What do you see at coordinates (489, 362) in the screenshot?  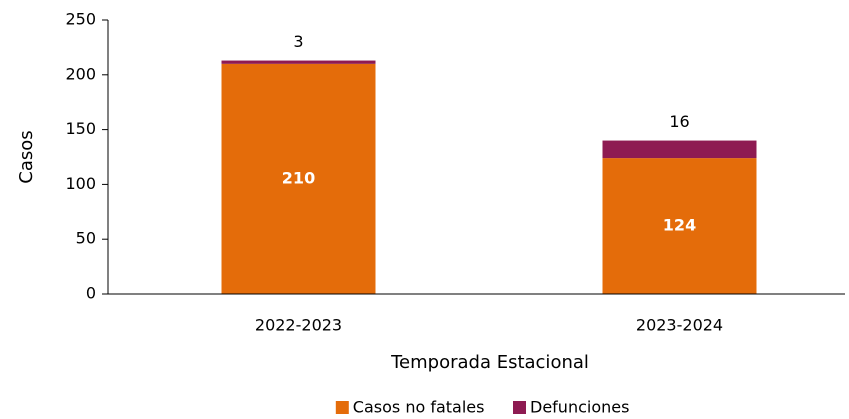 I see `x-axis-title: Temporada Estacional` at bounding box center [489, 362].